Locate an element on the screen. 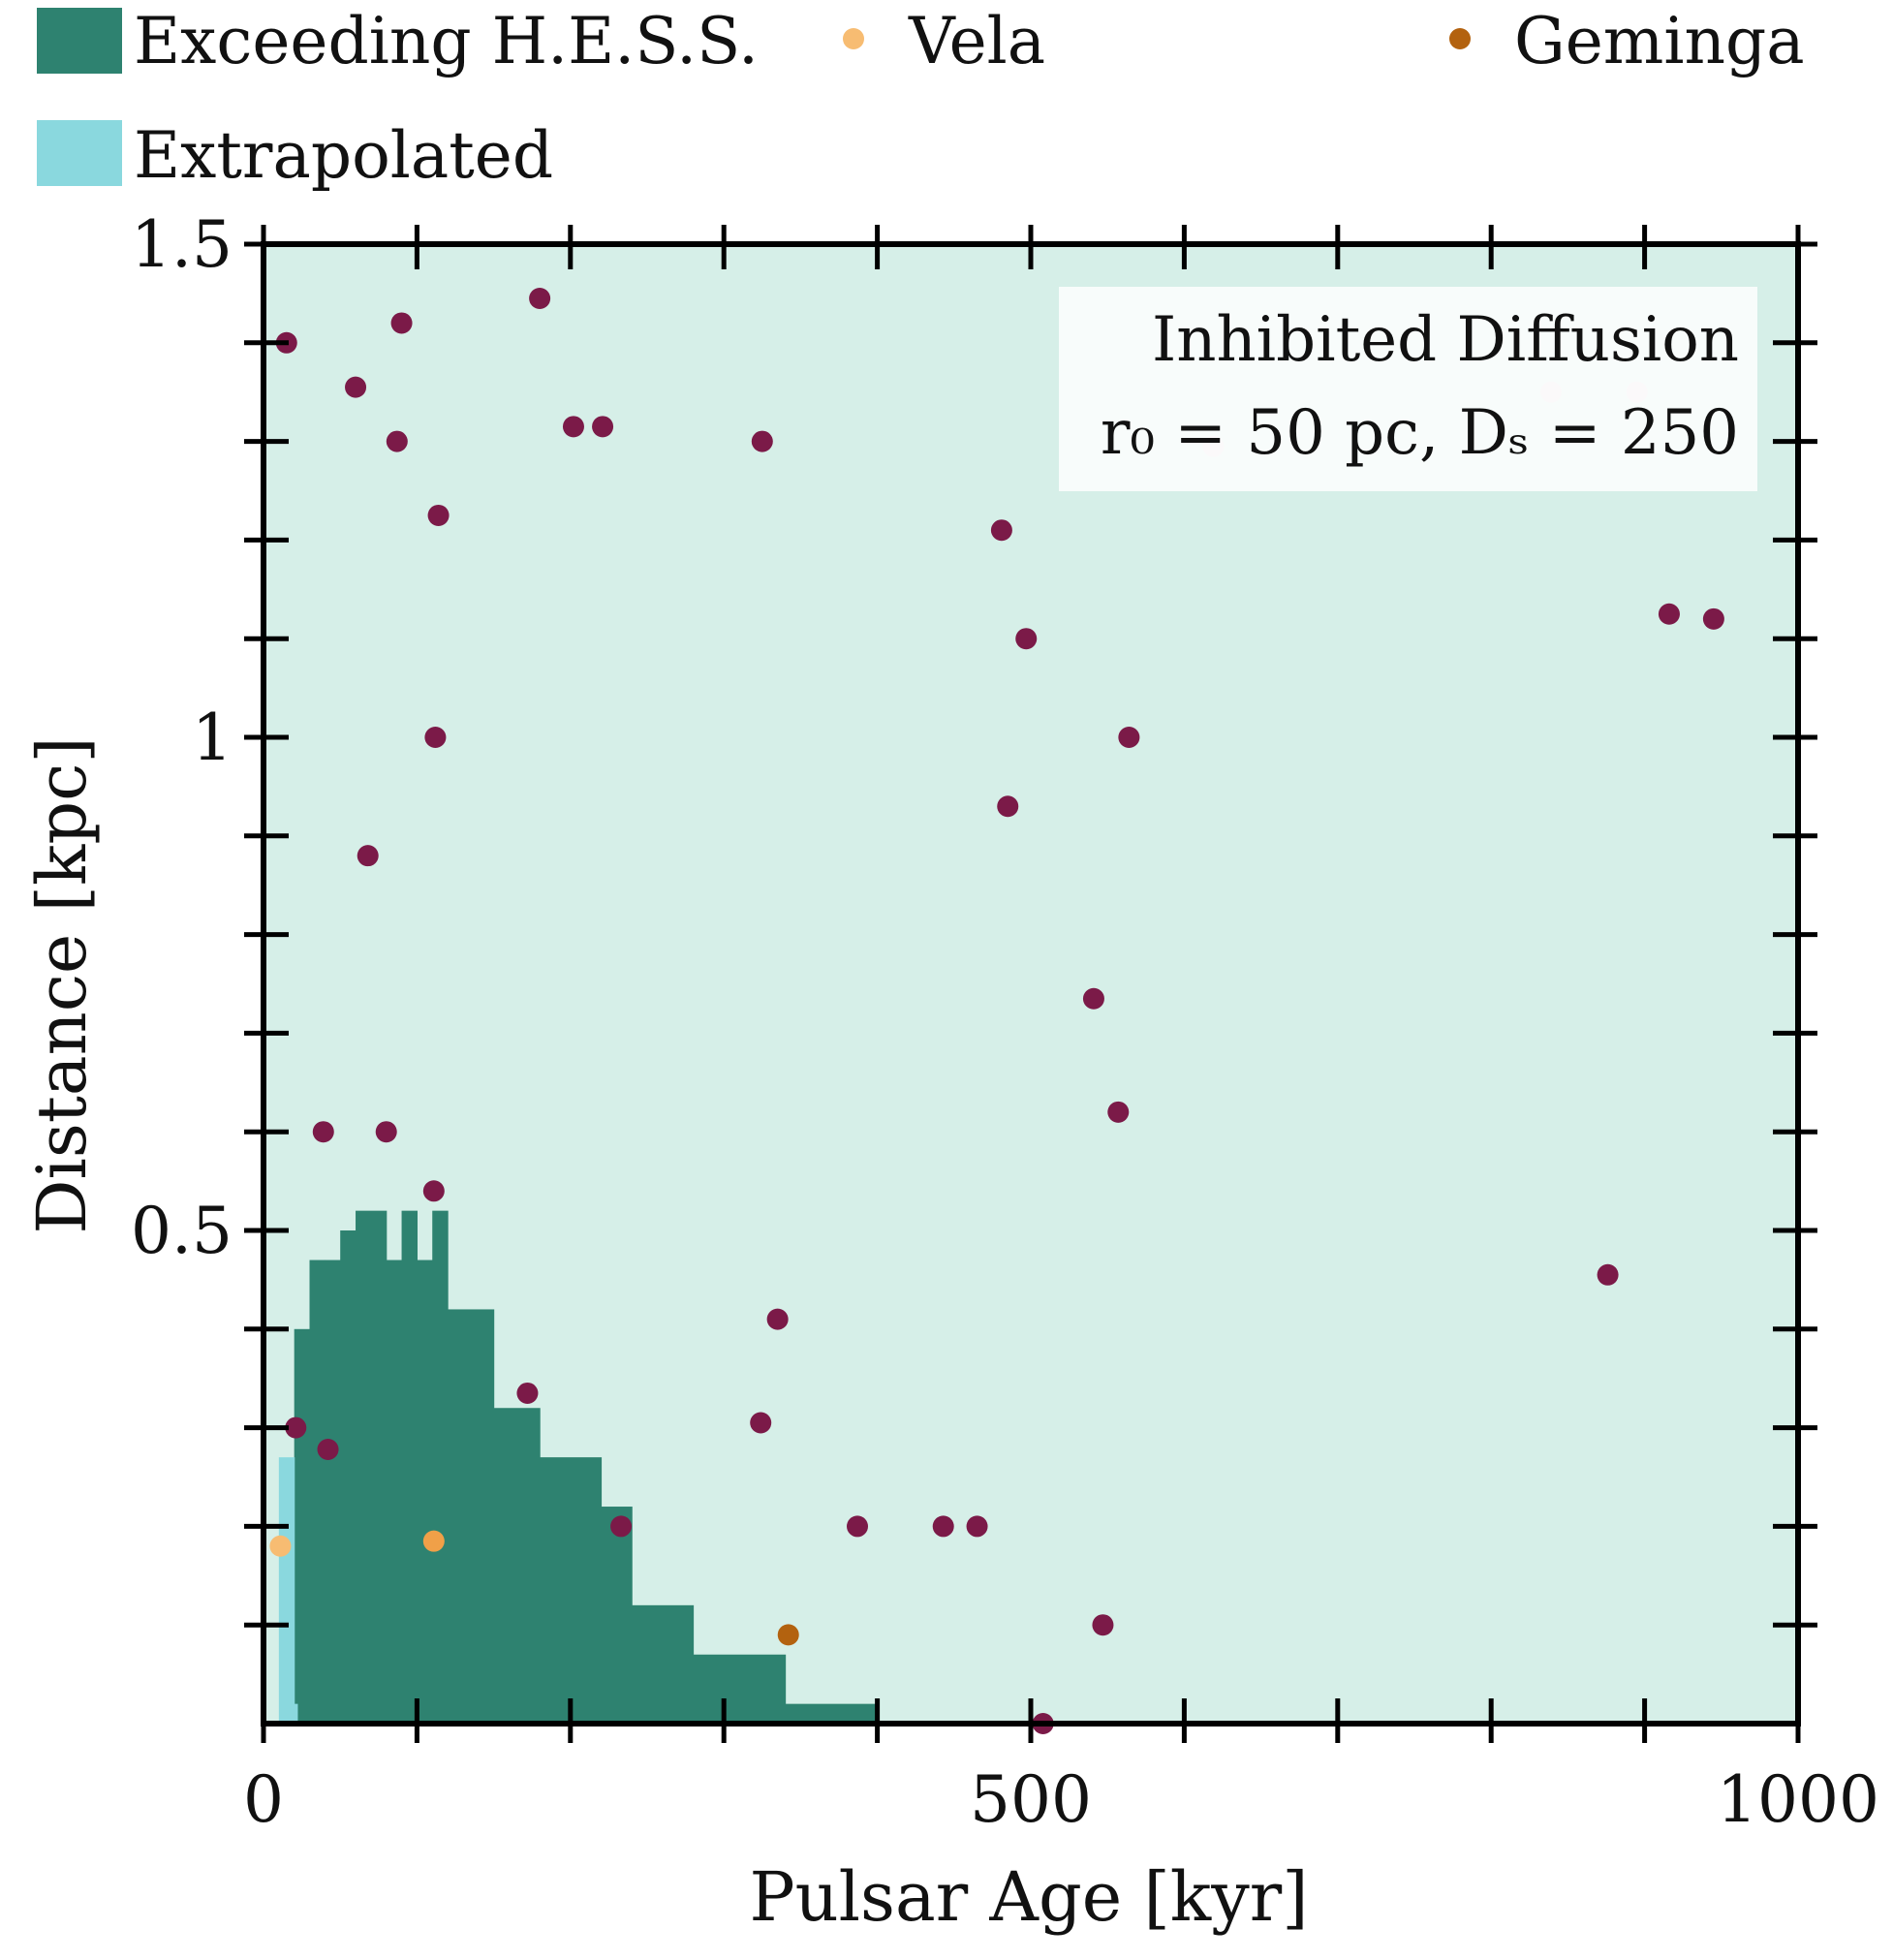 This screenshot has width=1893, height=1960. legend-label-exceeding: Exceeding H.E.S.S. is located at coordinates (446, 41).